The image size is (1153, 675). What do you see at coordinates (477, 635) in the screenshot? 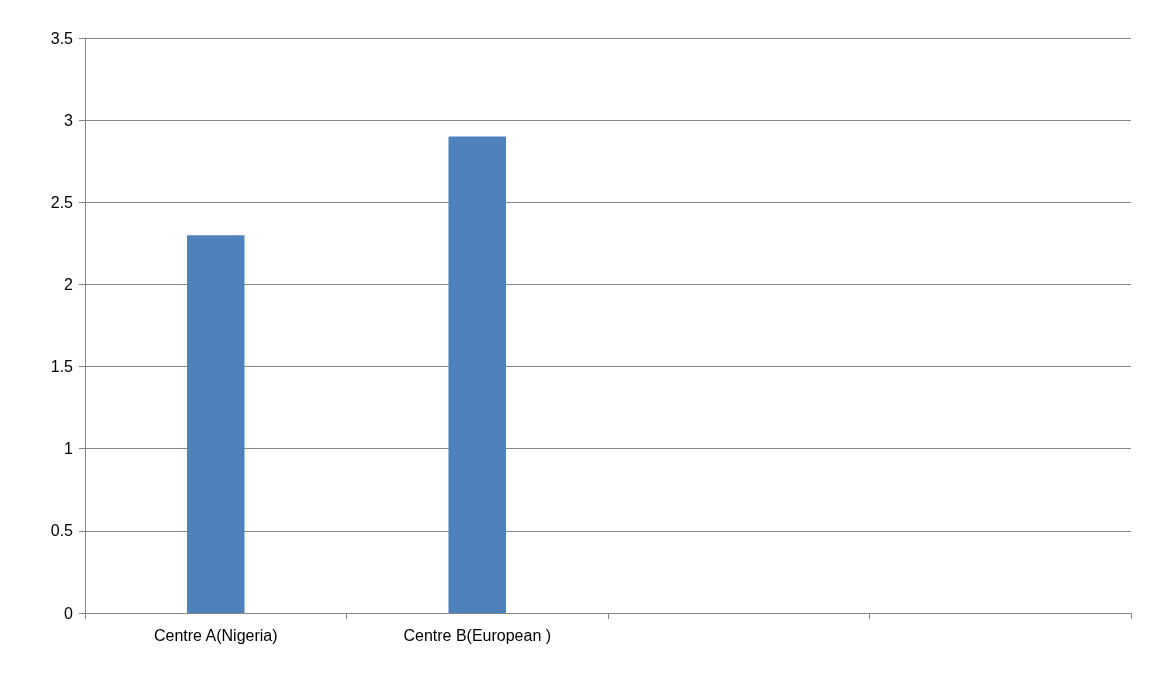
I see `x-tick-label: Centre B(European )` at bounding box center [477, 635].